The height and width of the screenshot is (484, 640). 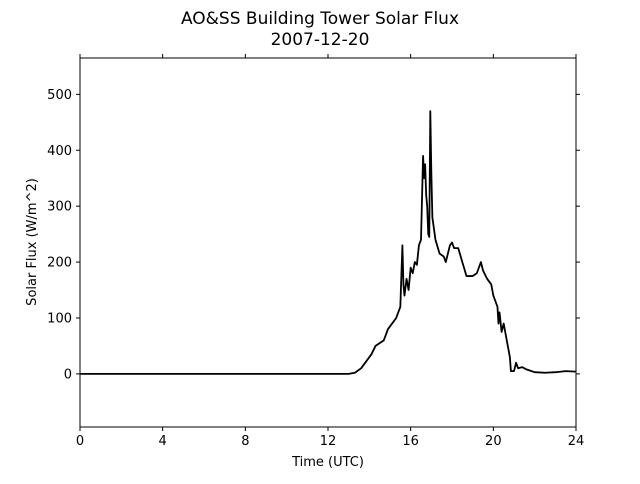 What do you see at coordinates (59, 207) in the screenshot?
I see `y-tick-label: 300` at bounding box center [59, 207].